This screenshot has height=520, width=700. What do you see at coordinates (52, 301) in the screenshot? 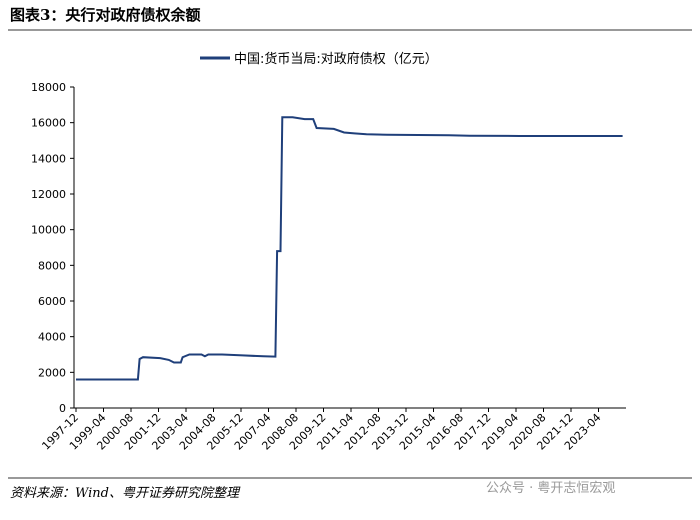
I see `y-tick-label: 6000` at bounding box center [52, 301].